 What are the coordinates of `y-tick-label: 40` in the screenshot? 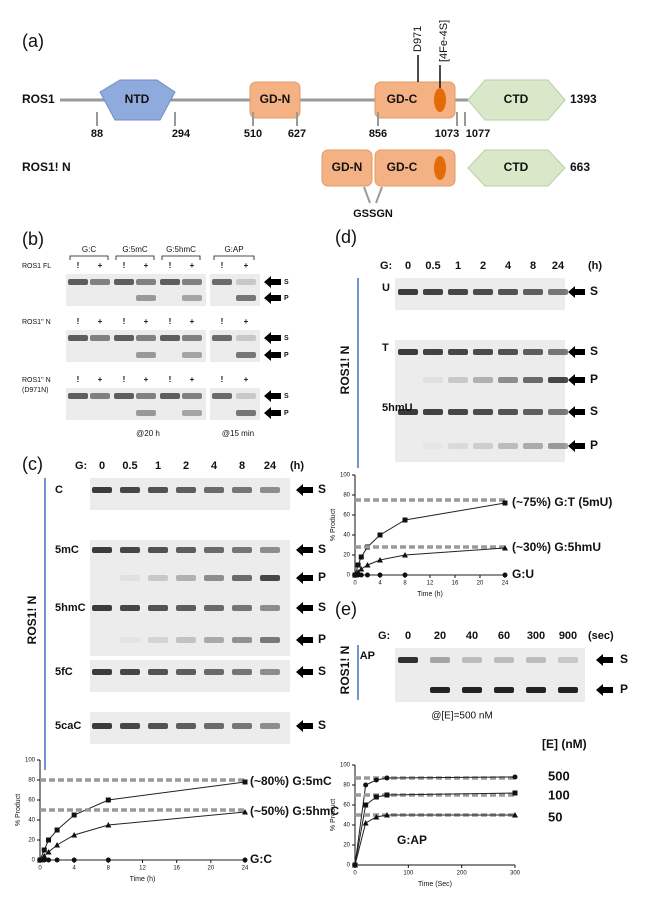 It's located at (31, 821).